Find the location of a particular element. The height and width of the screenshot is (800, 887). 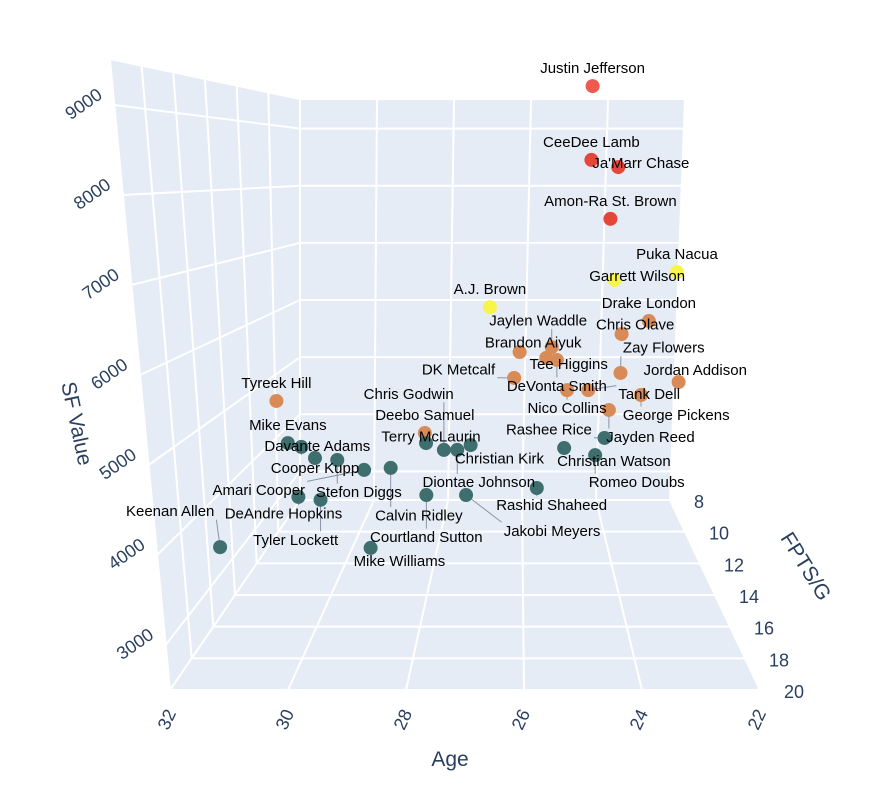

y-axis-title: FPTS/G is located at coordinates (806, 566).